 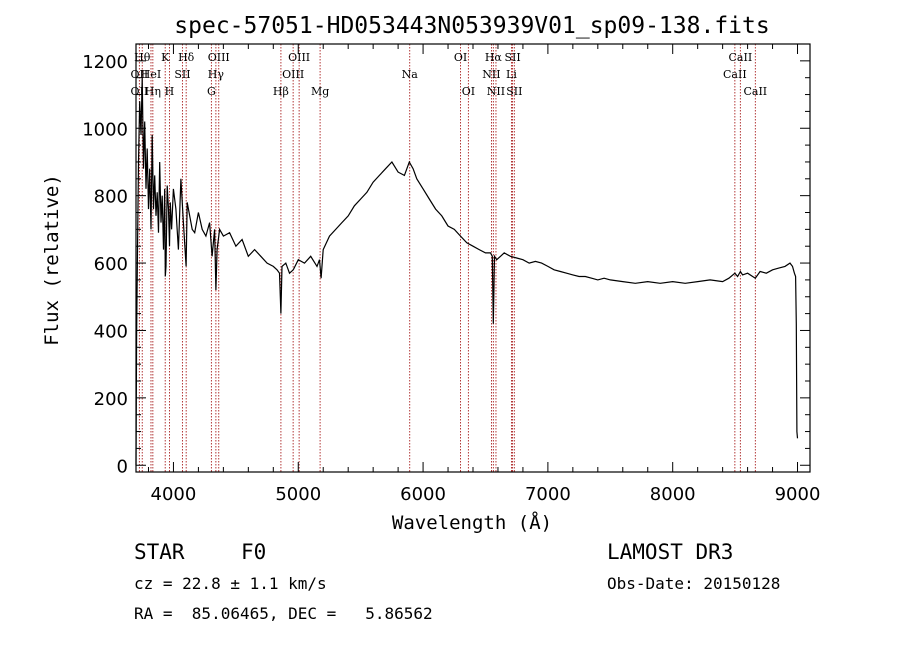 What do you see at coordinates (122, 466) in the screenshot?
I see `y-tick-label: 0` at bounding box center [122, 466].